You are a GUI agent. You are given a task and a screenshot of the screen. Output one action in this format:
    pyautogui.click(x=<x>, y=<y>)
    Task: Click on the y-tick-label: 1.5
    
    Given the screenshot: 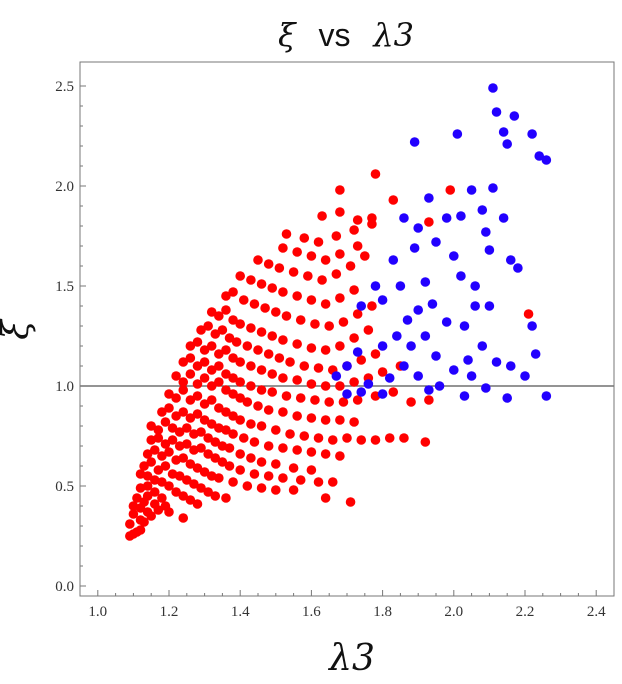 What is the action you would take?
    pyautogui.click(x=64, y=287)
    